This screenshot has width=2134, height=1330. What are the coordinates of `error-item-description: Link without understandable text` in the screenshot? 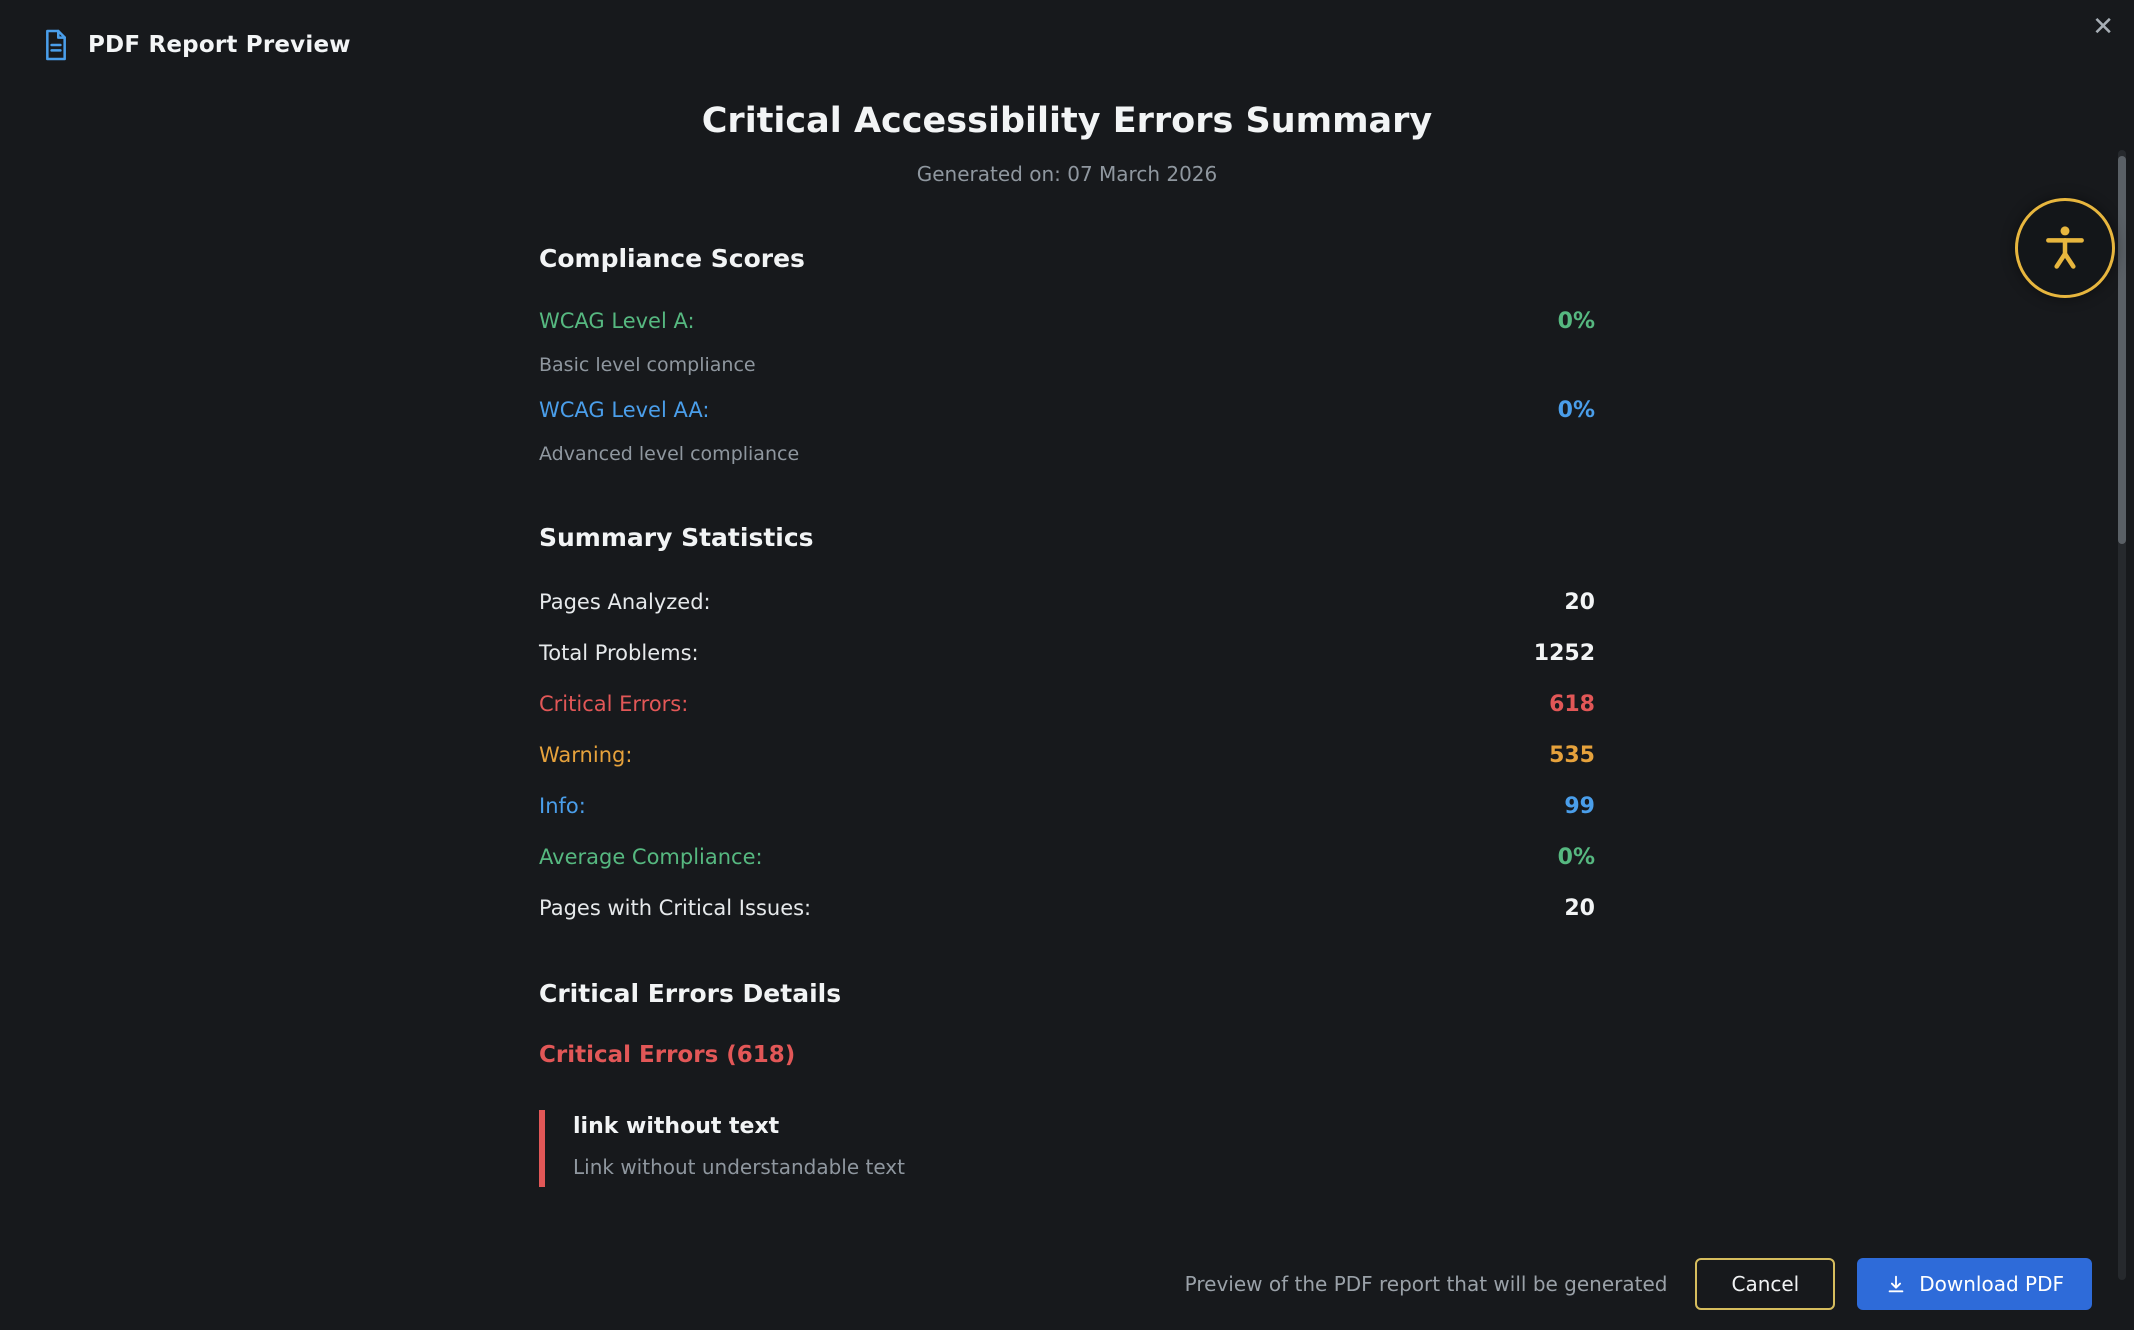 It's located at (739, 1167).